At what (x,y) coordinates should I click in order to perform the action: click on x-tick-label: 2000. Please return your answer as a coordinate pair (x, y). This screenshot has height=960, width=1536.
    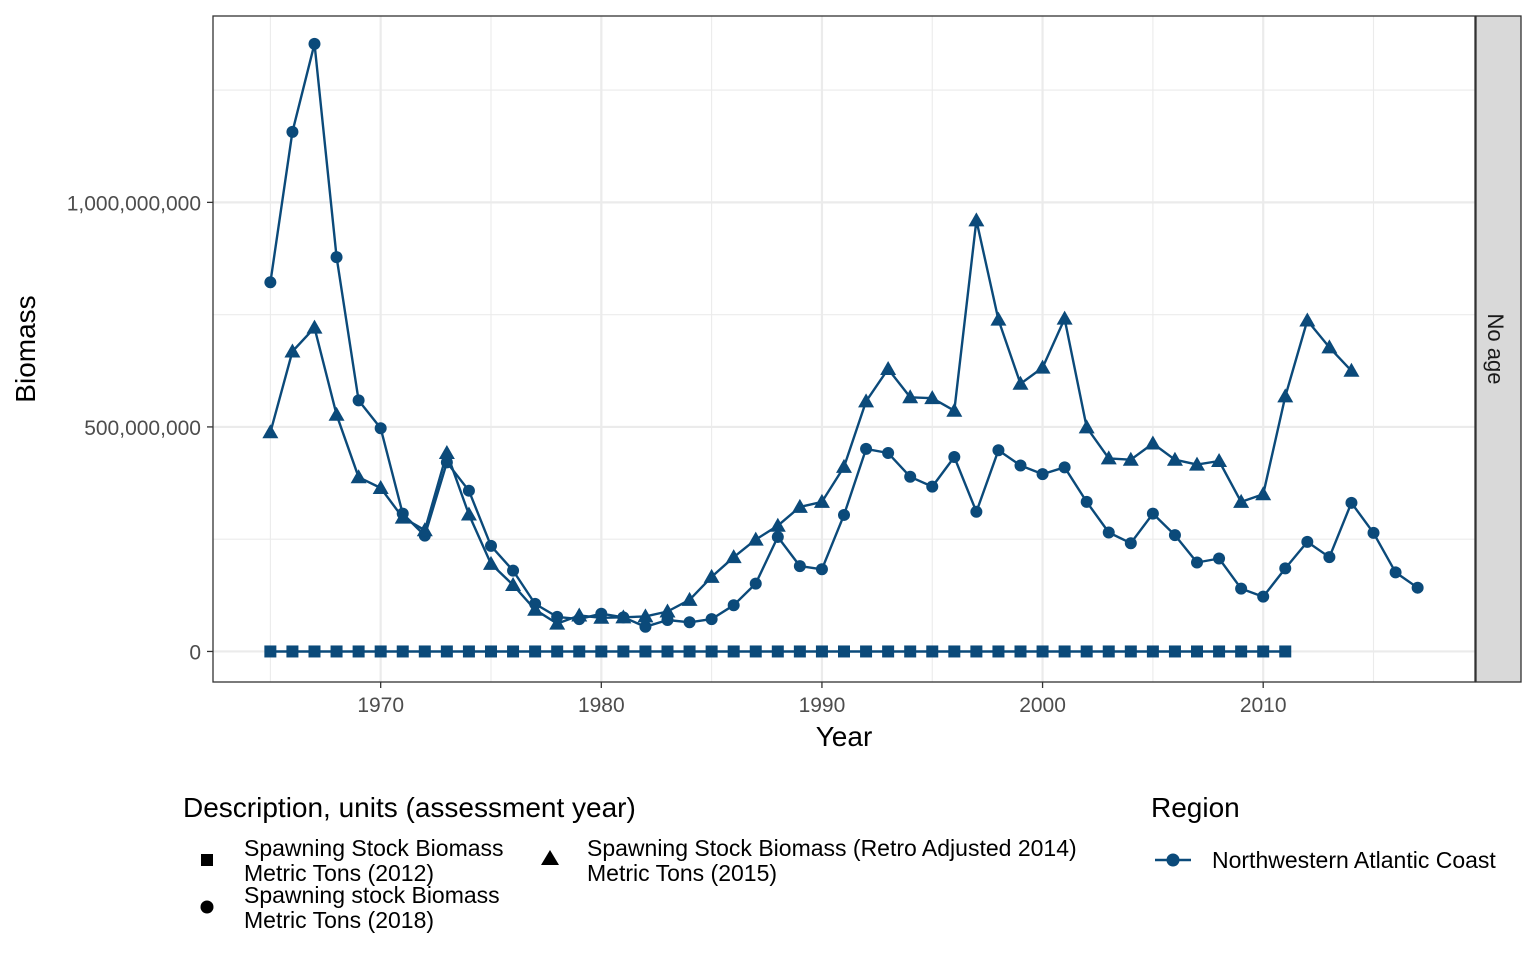
    Looking at the image, I should click on (1042, 705).